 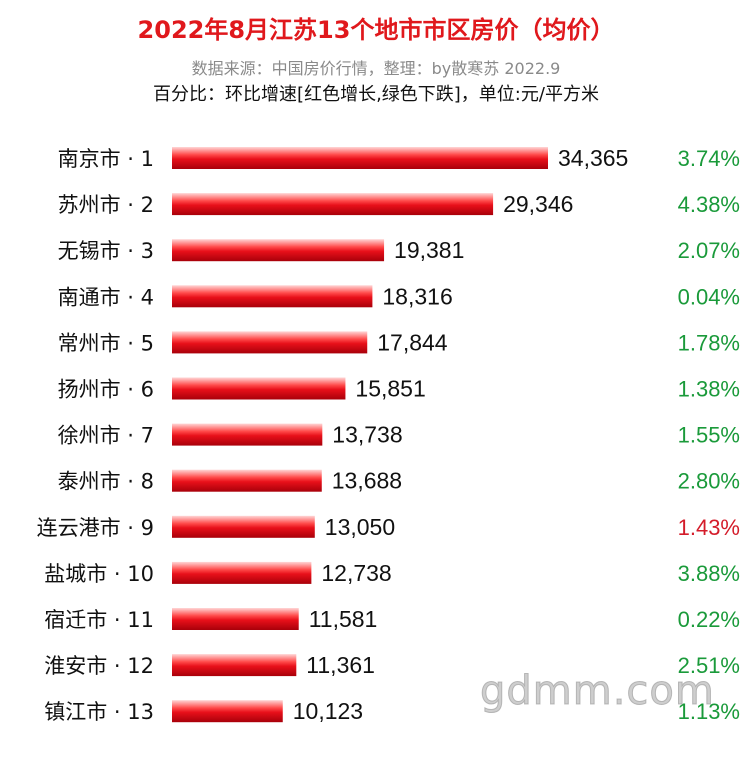 What do you see at coordinates (99, 666) in the screenshot?
I see `category-label: 淮安市 · 12` at bounding box center [99, 666].